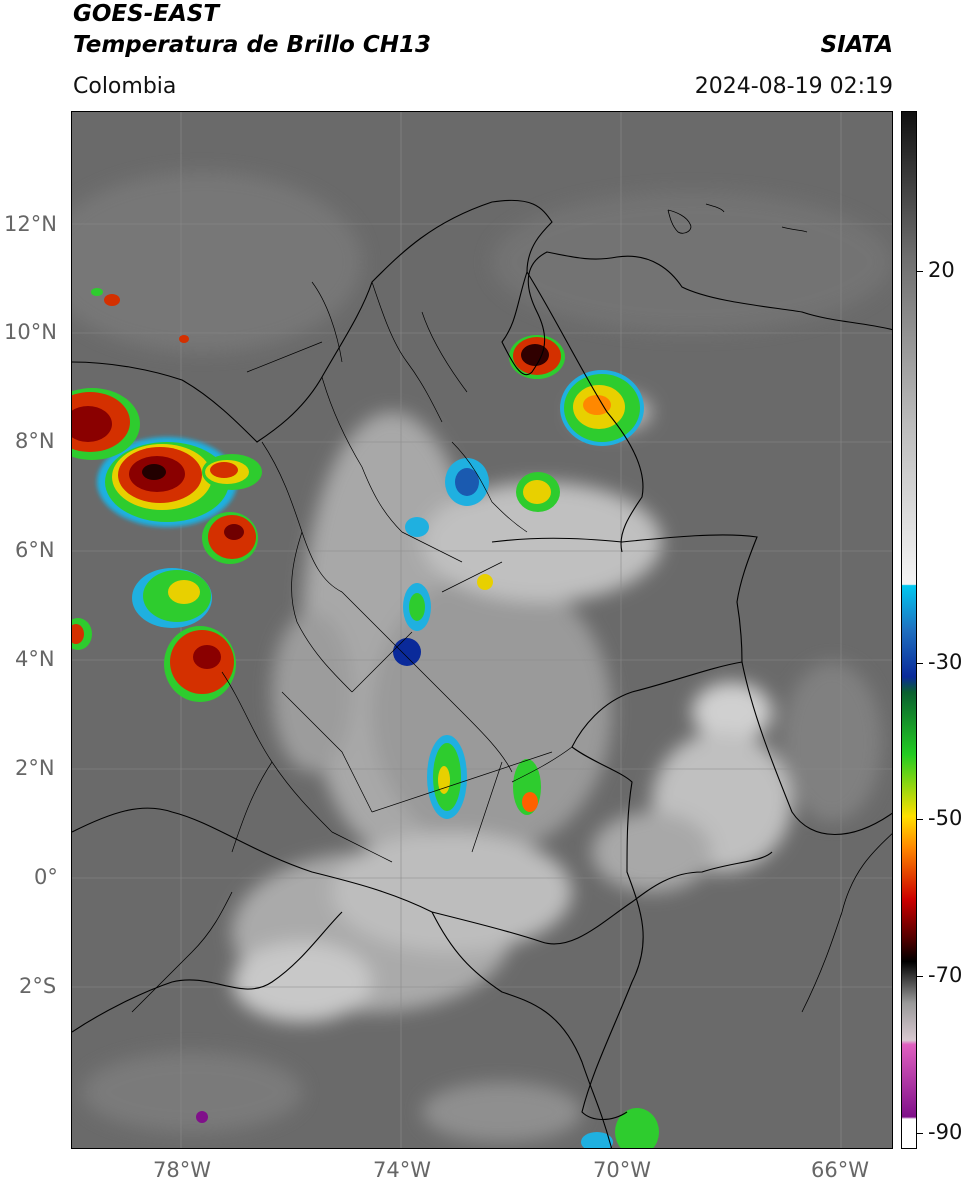 The height and width of the screenshot is (1190, 966). What do you see at coordinates (38, 986) in the screenshot?
I see `lat-label: 2°S` at bounding box center [38, 986].